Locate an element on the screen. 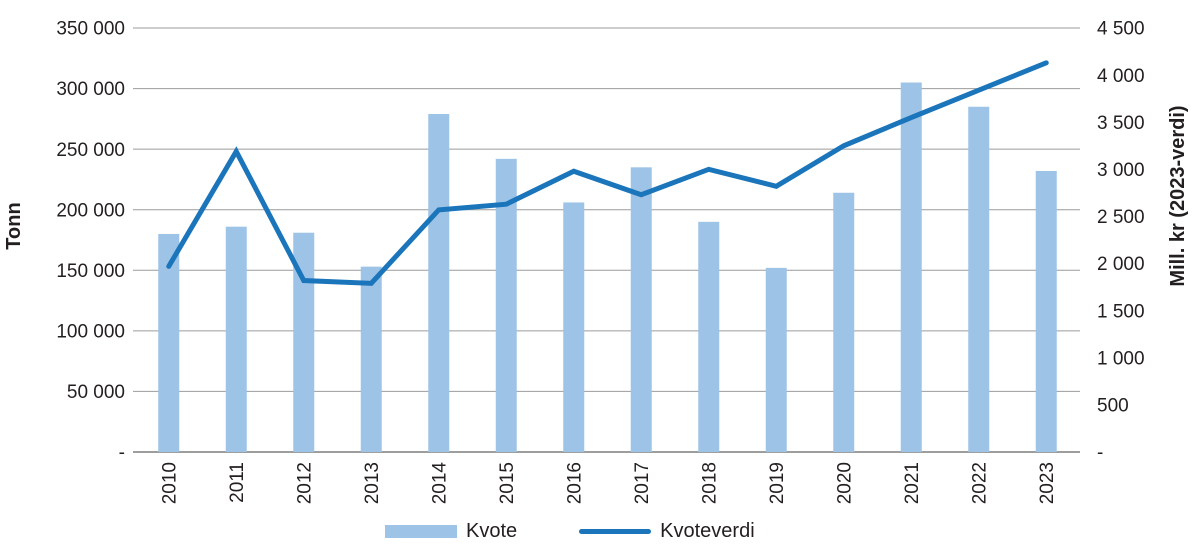 This screenshot has width=1200, height=558. bar-2020 is located at coordinates (844, 322).